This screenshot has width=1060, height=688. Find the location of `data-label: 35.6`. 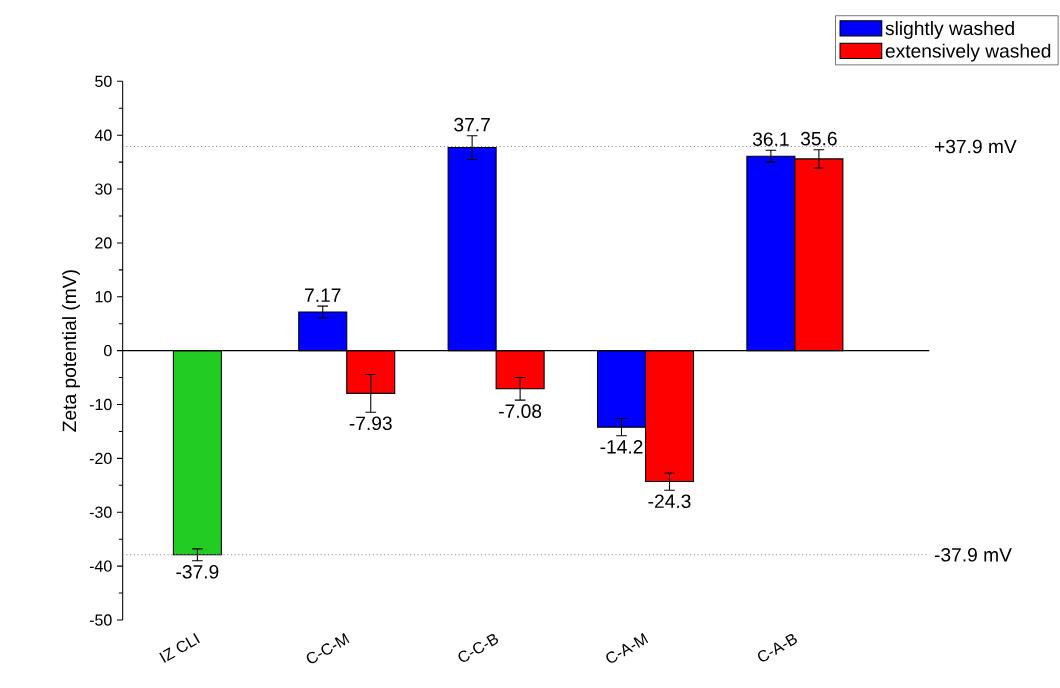

data-label: 35.6 is located at coordinates (818, 138).